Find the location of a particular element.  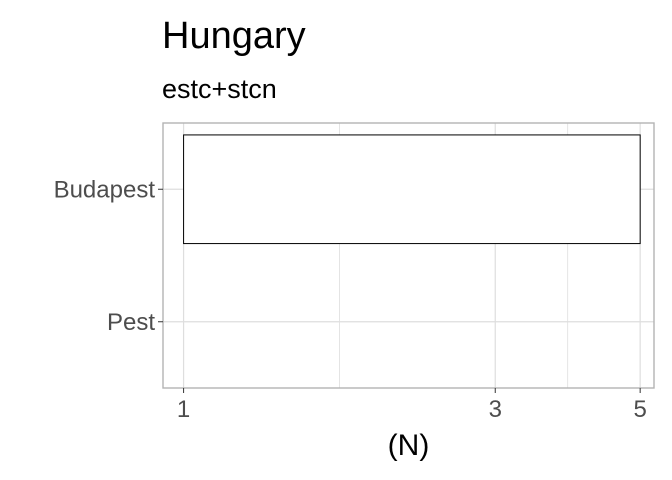

x-tick-label: 5 is located at coordinates (639, 409).